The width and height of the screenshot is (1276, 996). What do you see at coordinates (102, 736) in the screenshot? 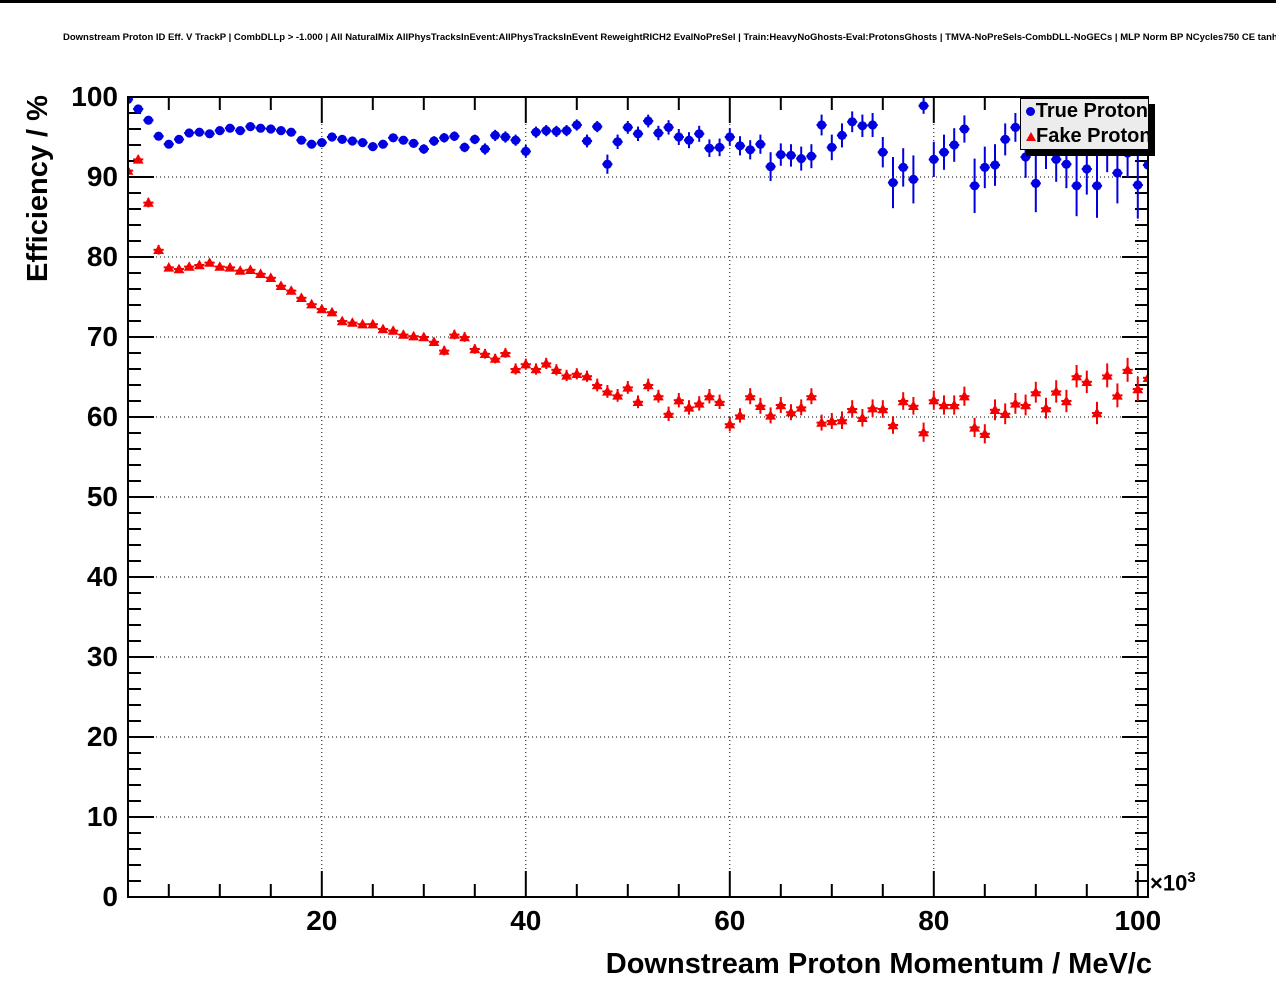
I see `y-tick-label: 20` at bounding box center [102, 736].